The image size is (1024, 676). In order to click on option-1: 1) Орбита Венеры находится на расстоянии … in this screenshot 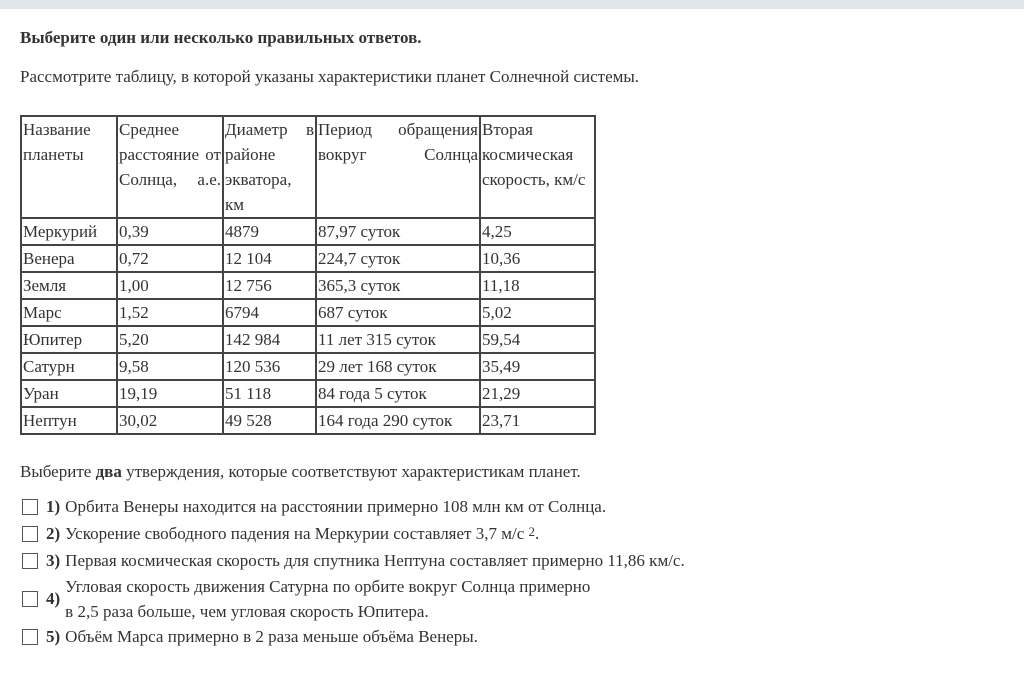, I will do `click(314, 507)`.